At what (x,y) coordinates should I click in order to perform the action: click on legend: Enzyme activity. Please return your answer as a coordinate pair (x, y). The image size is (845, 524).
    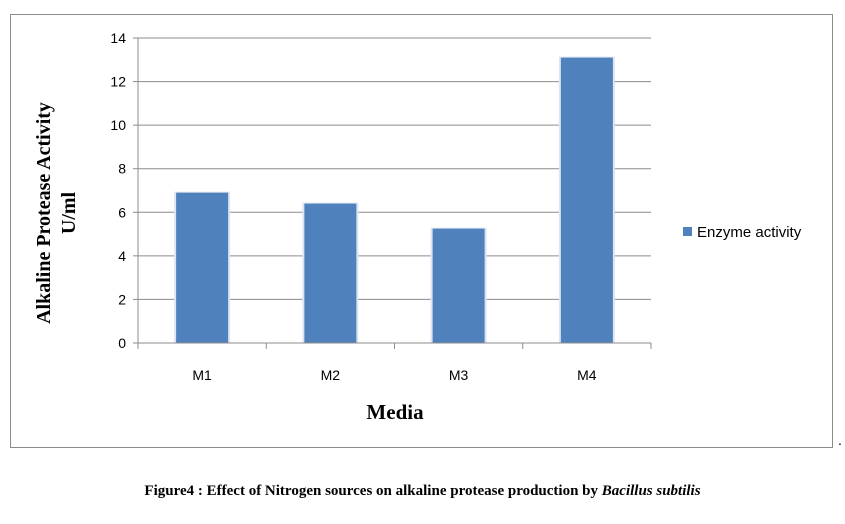
    Looking at the image, I should click on (742, 232).